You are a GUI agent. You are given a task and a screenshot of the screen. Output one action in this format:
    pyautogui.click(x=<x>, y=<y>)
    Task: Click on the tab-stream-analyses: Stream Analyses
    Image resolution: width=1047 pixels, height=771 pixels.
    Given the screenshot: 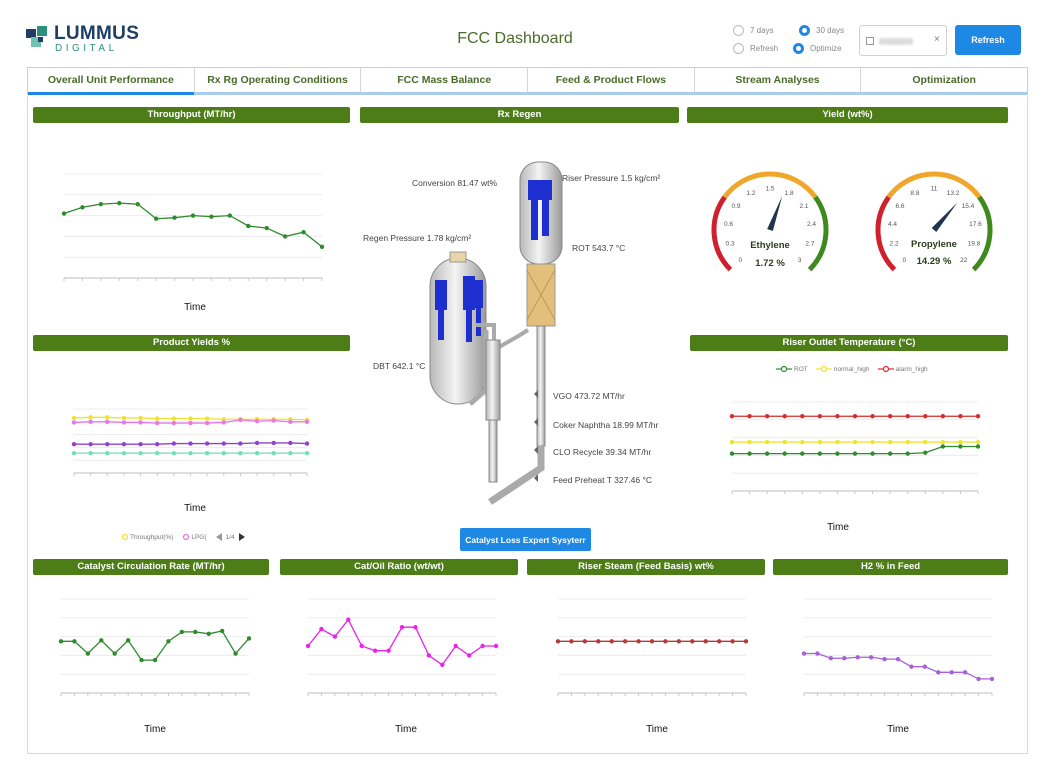 What is the action you would take?
    pyautogui.click(x=778, y=80)
    